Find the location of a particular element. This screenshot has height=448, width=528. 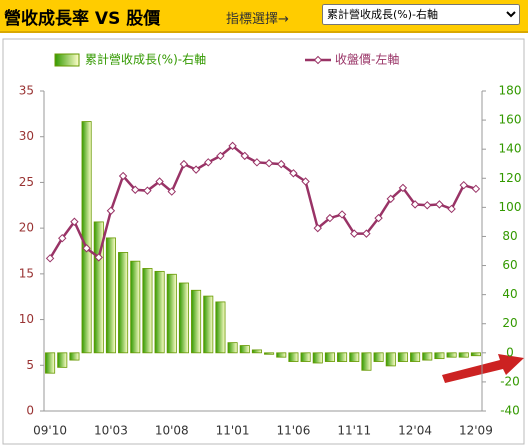

legend-swatch is located at coordinates (67, 60).